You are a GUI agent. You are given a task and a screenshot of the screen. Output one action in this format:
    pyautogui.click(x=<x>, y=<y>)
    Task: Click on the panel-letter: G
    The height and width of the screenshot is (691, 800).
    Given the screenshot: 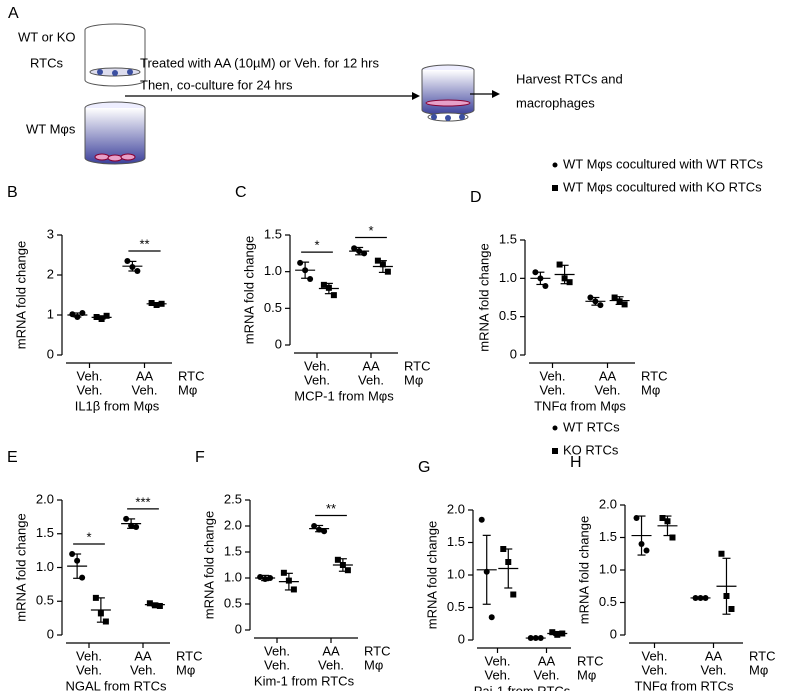 What is the action you would take?
    pyautogui.click(x=424, y=467)
    